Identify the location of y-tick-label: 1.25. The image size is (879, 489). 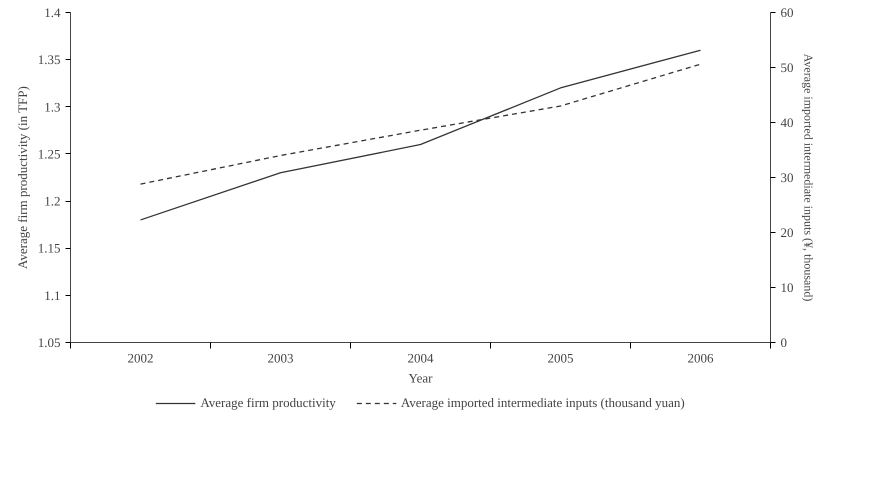
(49, 154).